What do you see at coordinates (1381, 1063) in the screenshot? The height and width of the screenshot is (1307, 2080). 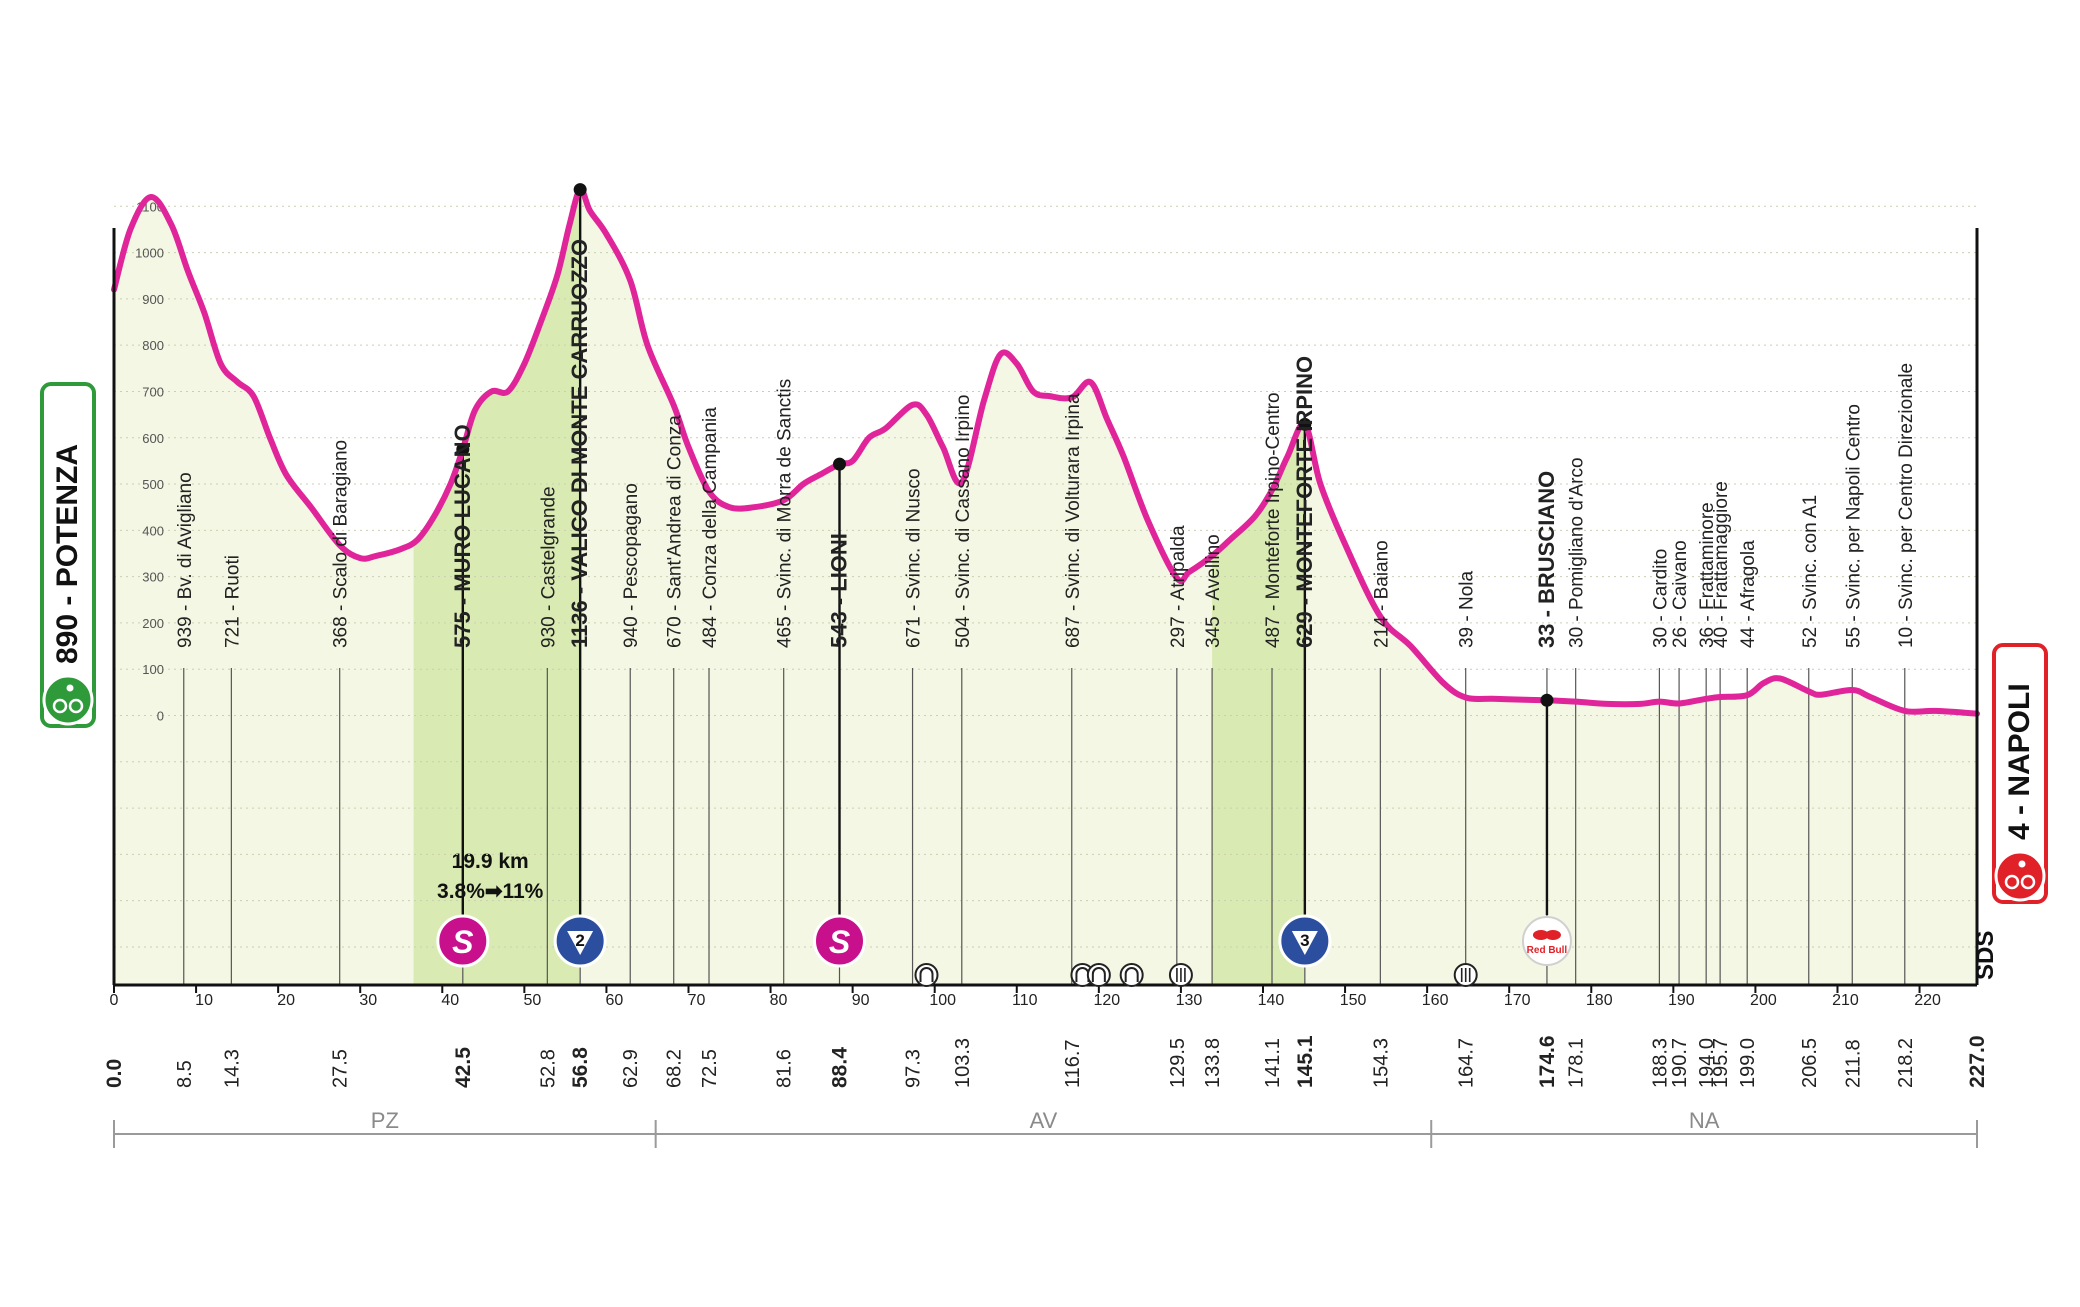 I see `km-label: 154.3` at bounding box center [1381, 1063].